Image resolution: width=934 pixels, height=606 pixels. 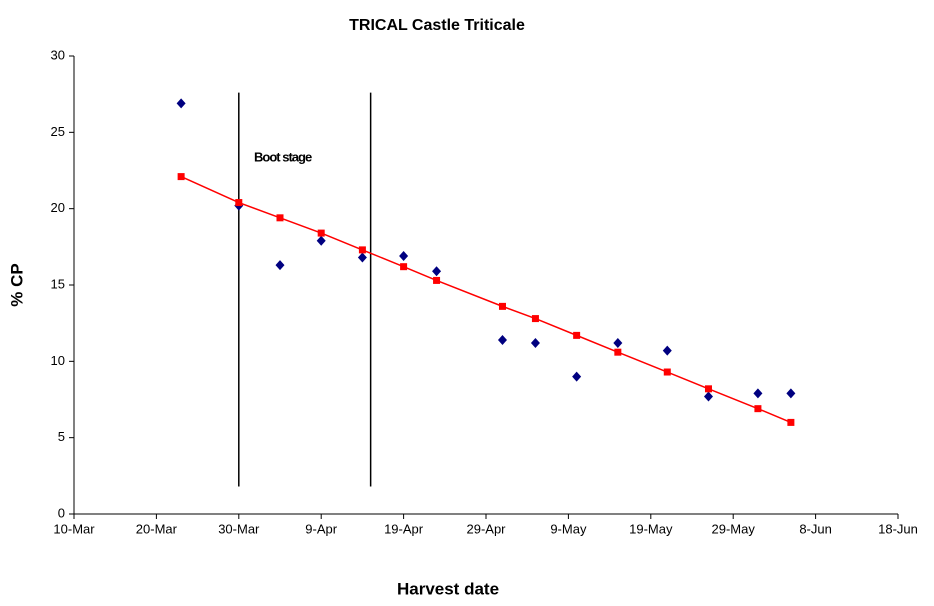 What do you see at coordinates (74, 528) in the screenshot?
I see `x-tick-label: 10-Mar` at bounding box center [74, 528].